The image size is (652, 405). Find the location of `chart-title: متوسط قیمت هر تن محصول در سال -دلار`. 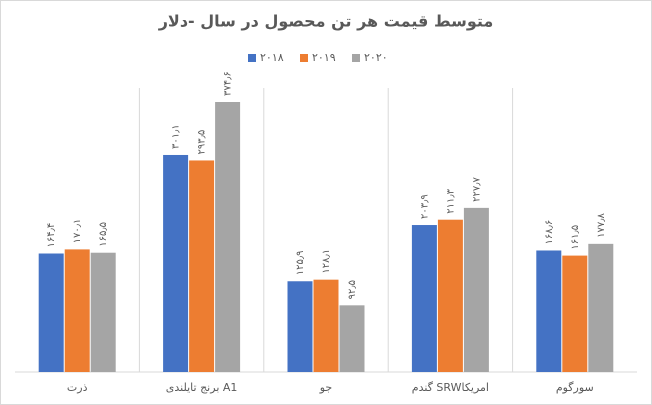

chart-title: متوسط قیمت هر تن محصول در سال -دلار is located at coordinates (326, 21).